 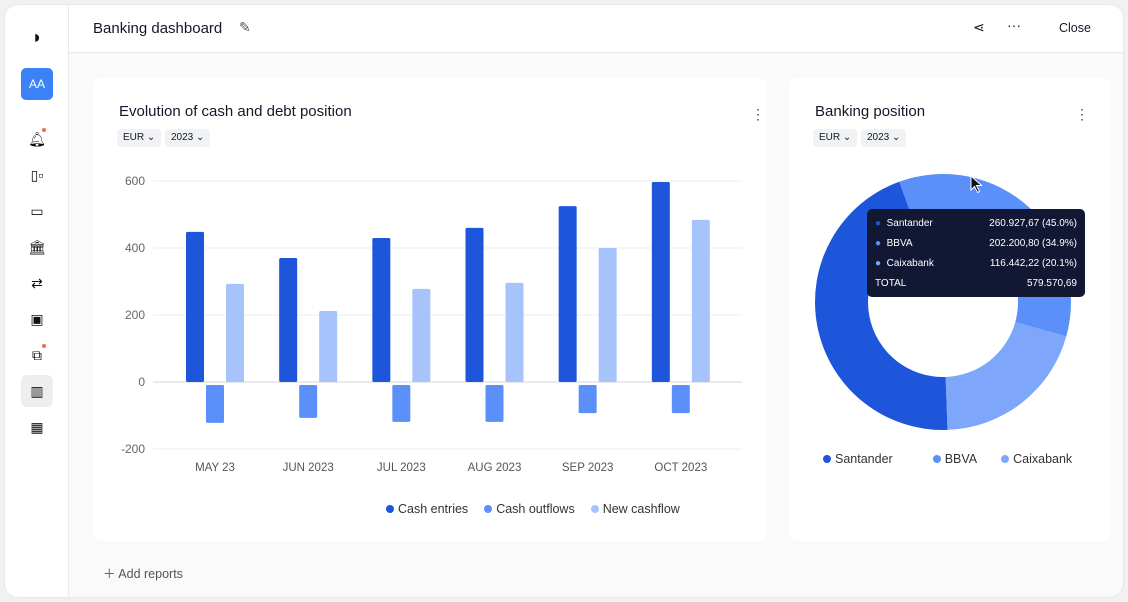 I want to click on money-icon: ▭, so click(x=37, y=210).